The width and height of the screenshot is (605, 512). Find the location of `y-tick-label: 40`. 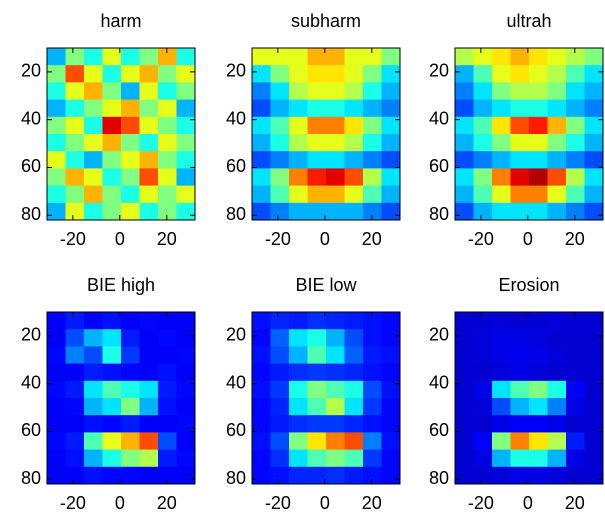

y-tick-label: 40 is located at coordinates (439, 118).